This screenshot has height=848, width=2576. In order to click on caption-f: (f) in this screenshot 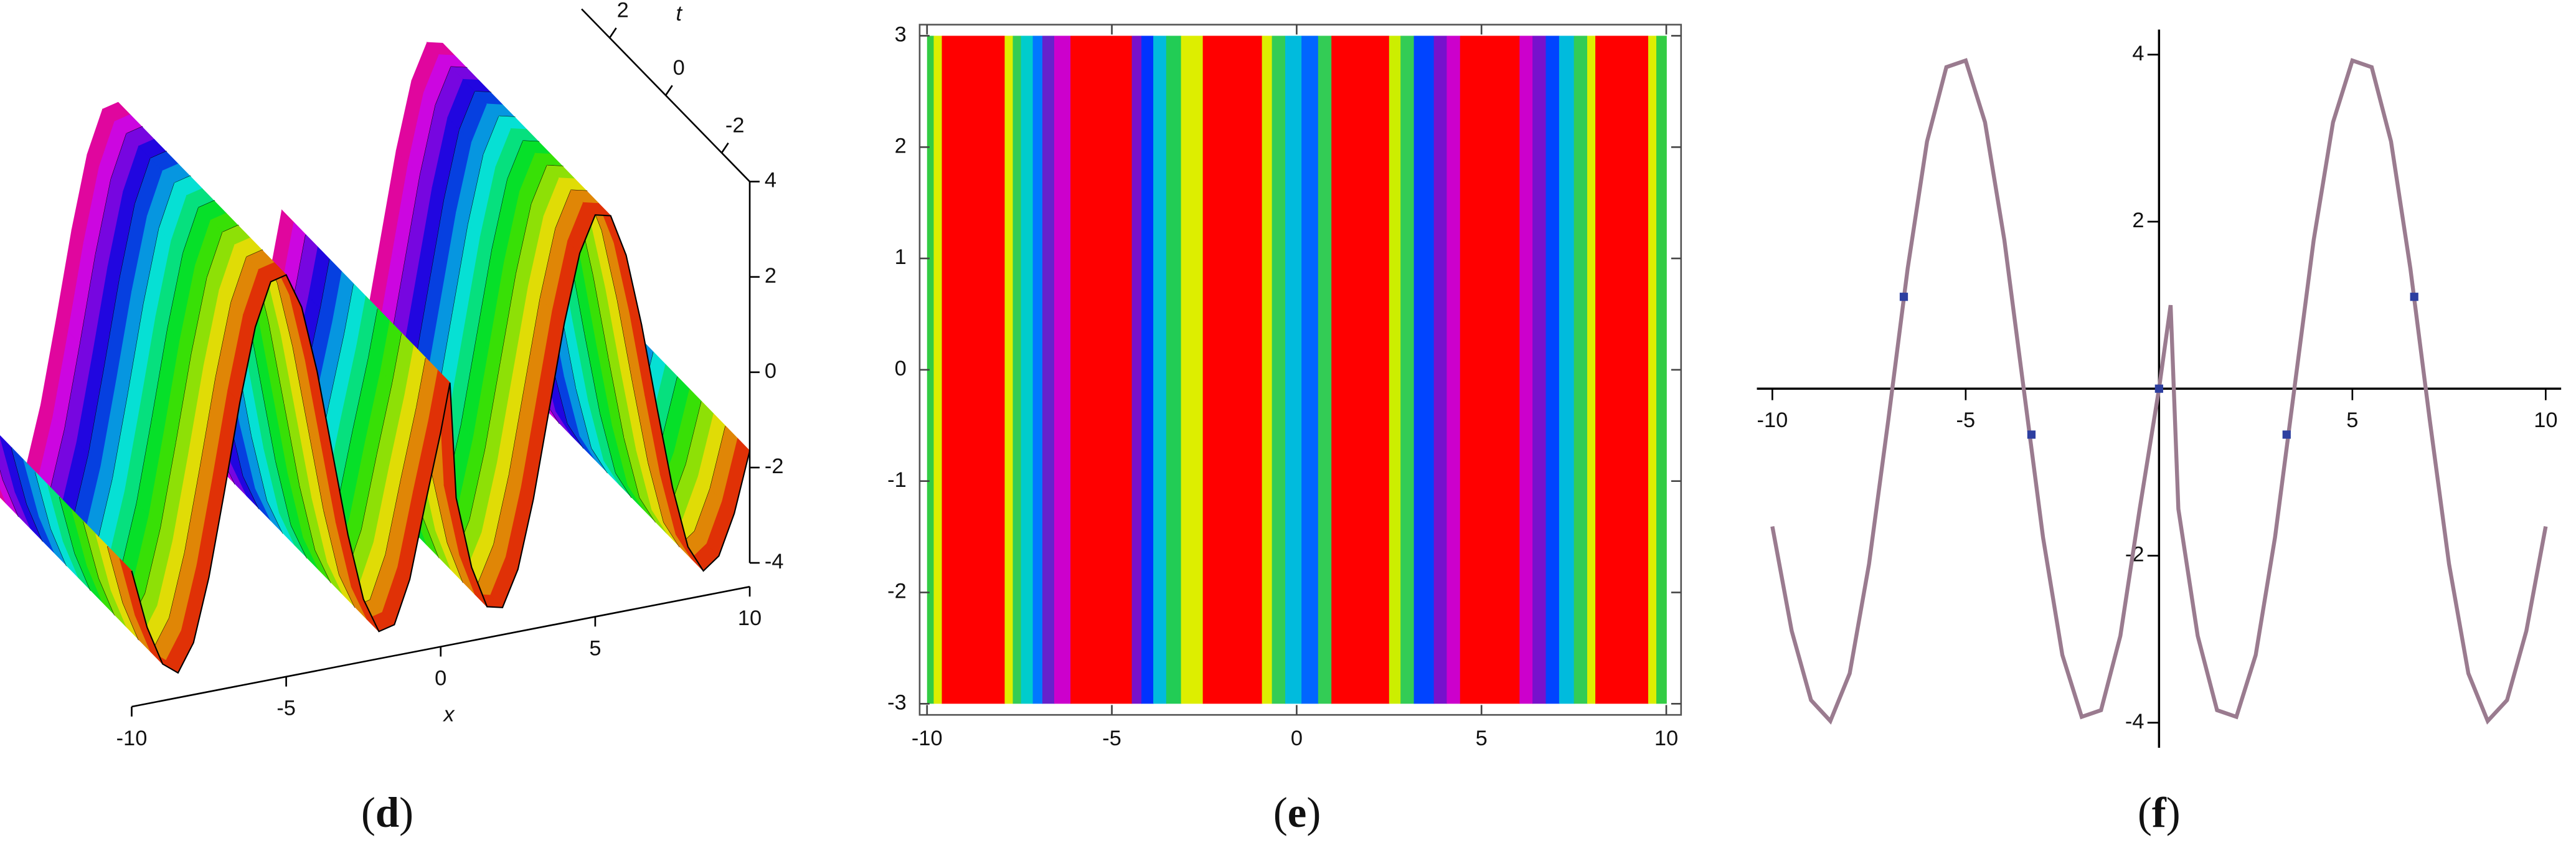, I will do `click(2159, 812)`.